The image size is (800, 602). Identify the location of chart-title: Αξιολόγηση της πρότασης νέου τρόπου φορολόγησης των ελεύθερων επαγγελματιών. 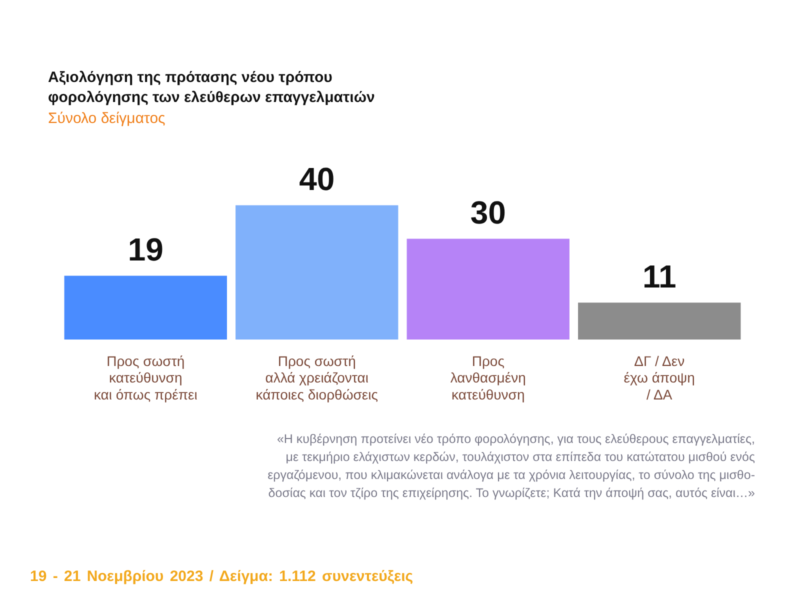
(211, 88).